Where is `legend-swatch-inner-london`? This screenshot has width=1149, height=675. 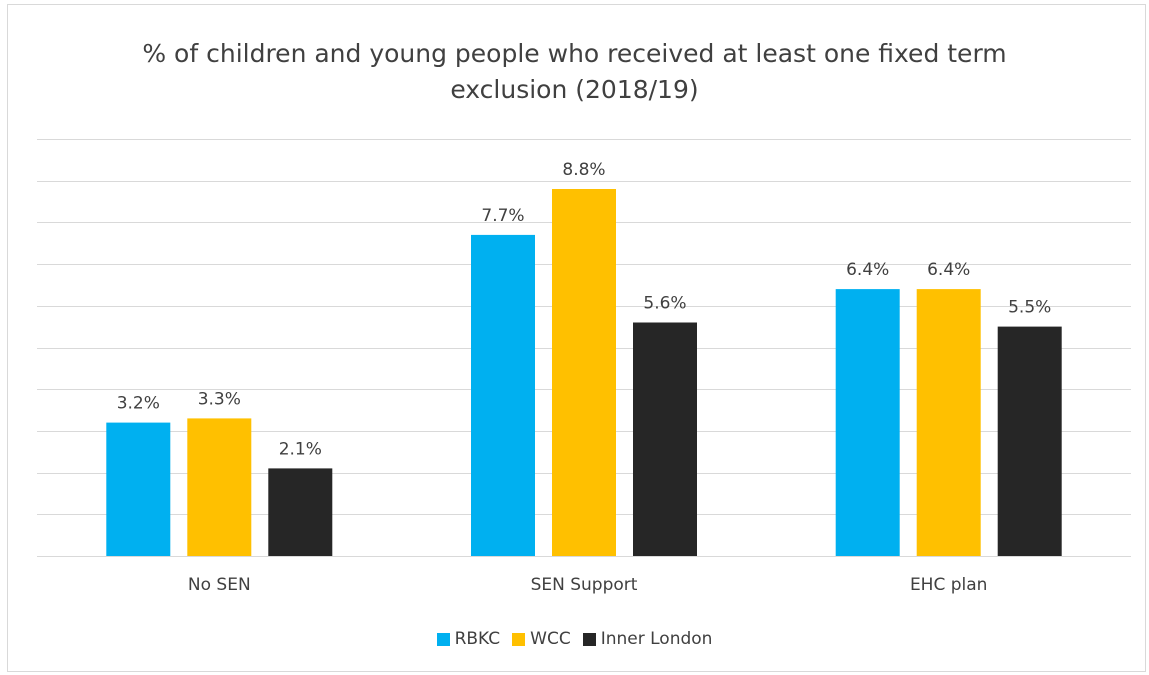
legend-swatch-inner-london is located at coordinates (589, 639).